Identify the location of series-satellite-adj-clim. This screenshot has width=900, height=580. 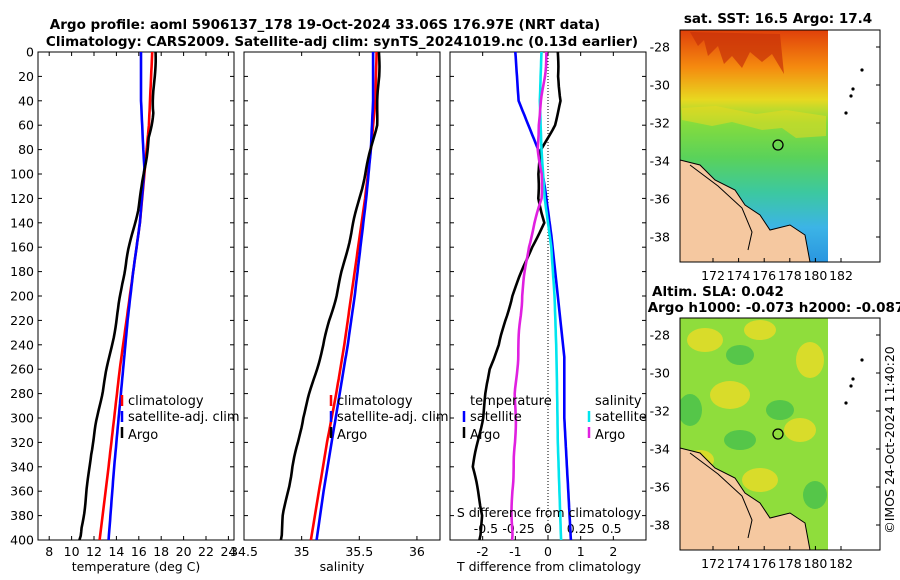
(126, 296).